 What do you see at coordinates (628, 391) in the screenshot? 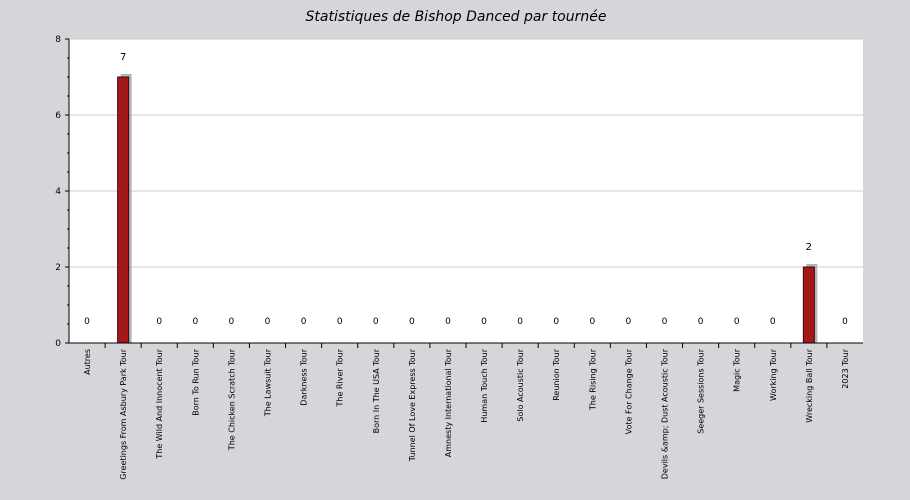
I see `x-tick-label: Vote For Change Tour` at bounding box center [628, 391].